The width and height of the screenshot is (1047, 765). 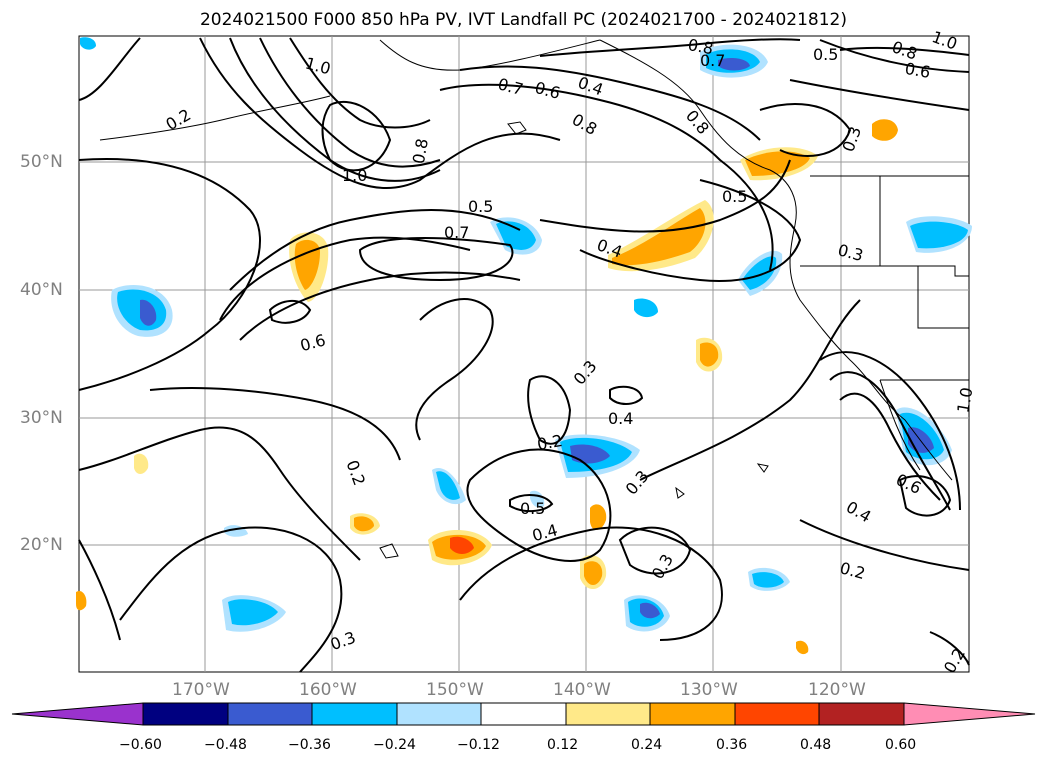 I want to click on colorbar-tick: 0.60, so click(x=901, y=745).